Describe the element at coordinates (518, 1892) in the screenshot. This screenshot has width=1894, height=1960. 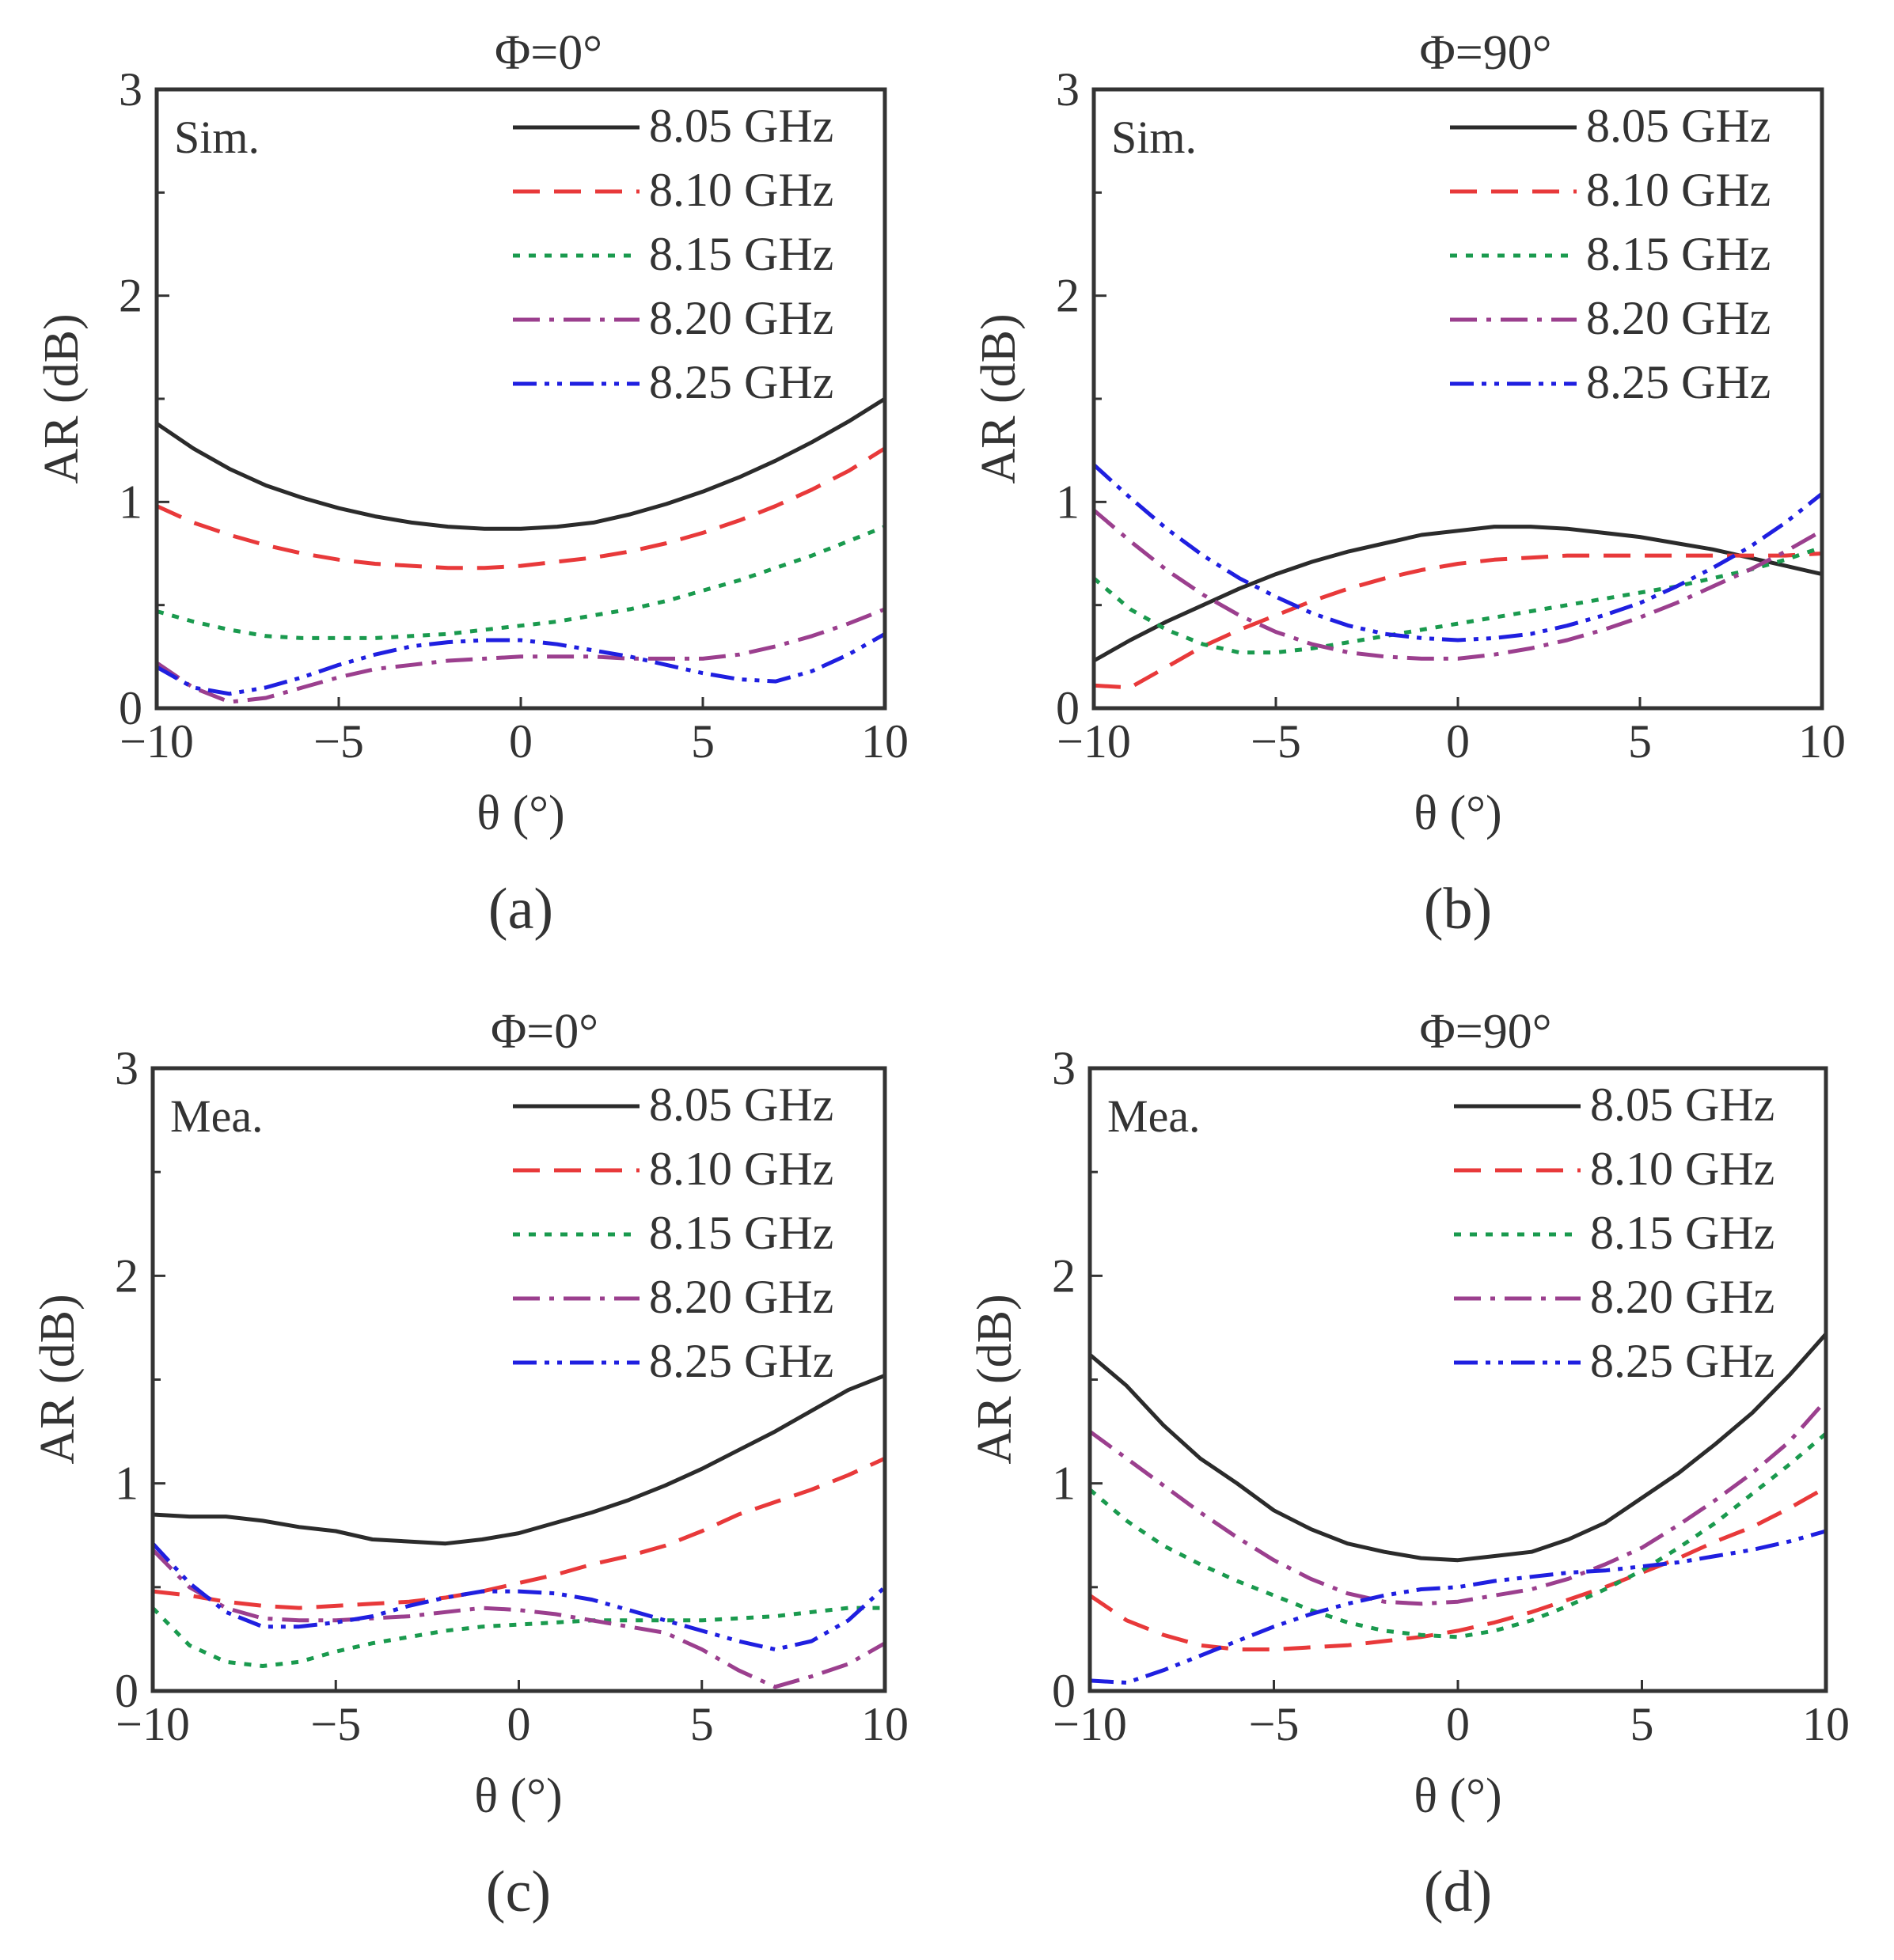
I see `panel-caption: (c)` at that location.